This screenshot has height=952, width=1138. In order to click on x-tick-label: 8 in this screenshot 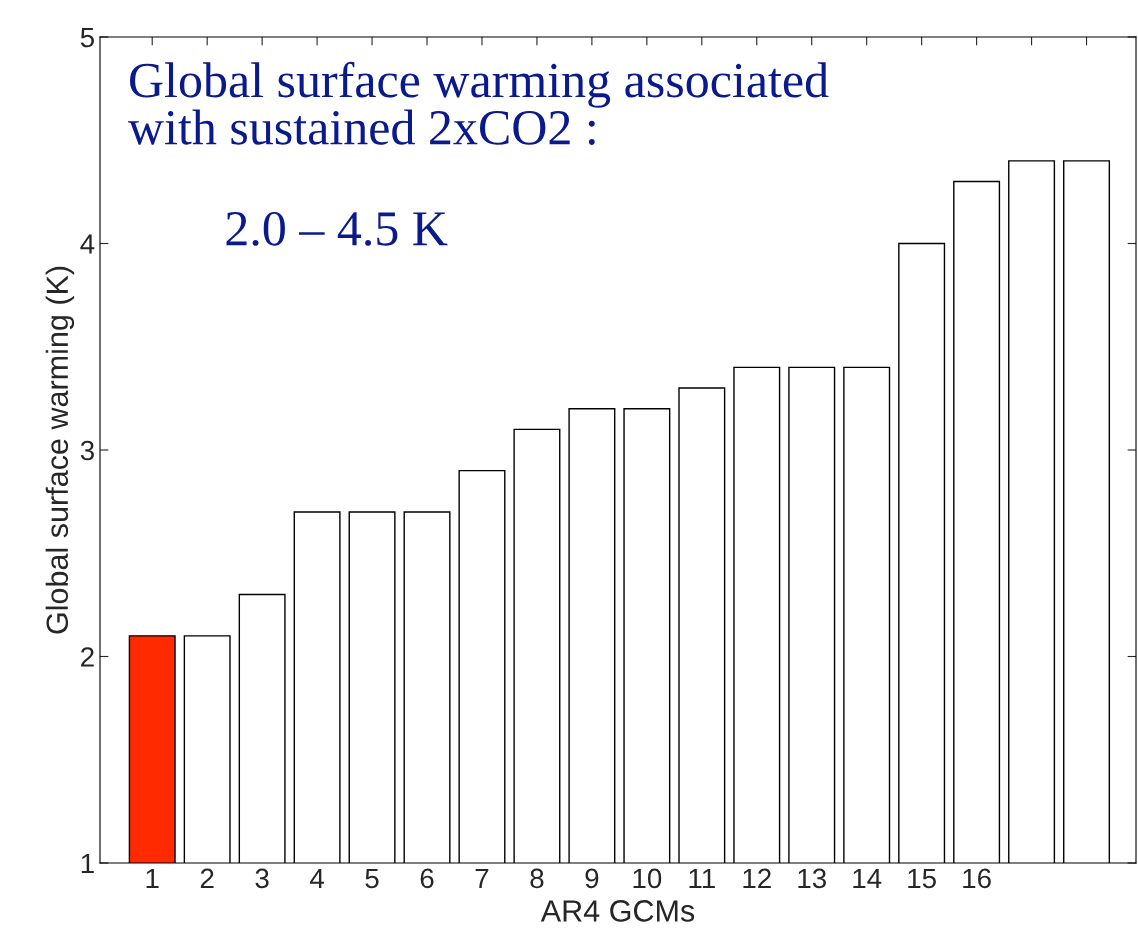, I will do `click(537, 878)`.